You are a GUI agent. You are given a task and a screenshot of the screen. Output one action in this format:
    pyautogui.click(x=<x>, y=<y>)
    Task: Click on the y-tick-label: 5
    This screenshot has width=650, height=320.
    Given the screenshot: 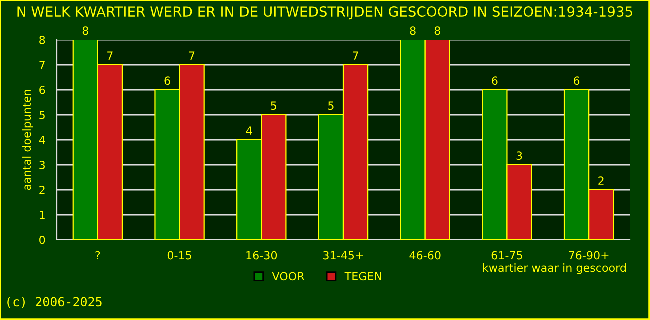 What is the action you would take?
    pyautogui.click(x=42, y=115)
    